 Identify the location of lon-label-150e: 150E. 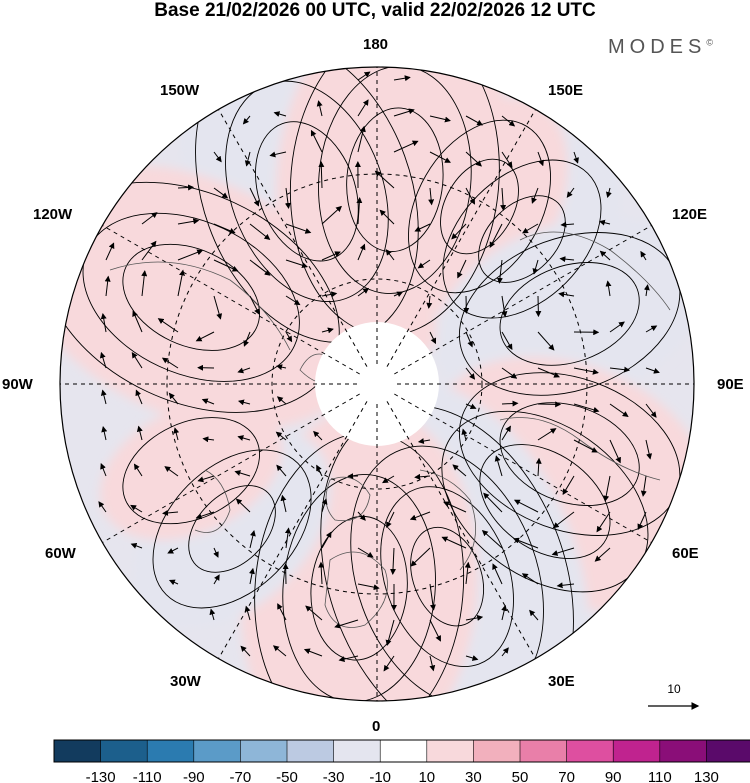
(566, 90).